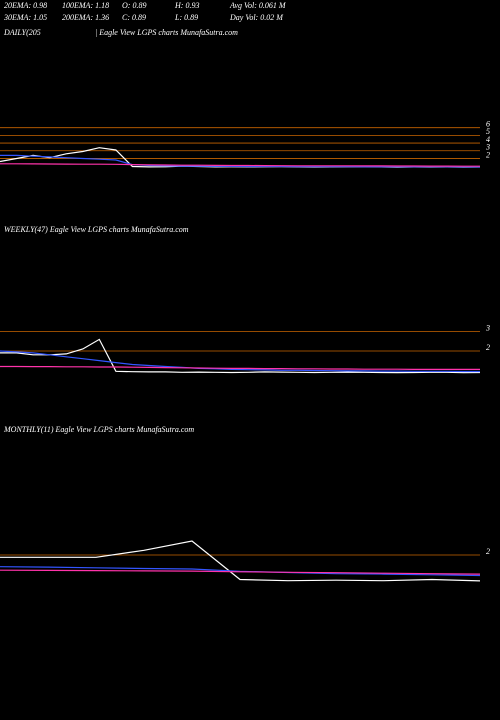 The image size is (500, 720). What do you see at coordinates (25, 17) in the screenshot?
I see `header-stat: 30EMA: 1.05` at bounding box center [25, 17].